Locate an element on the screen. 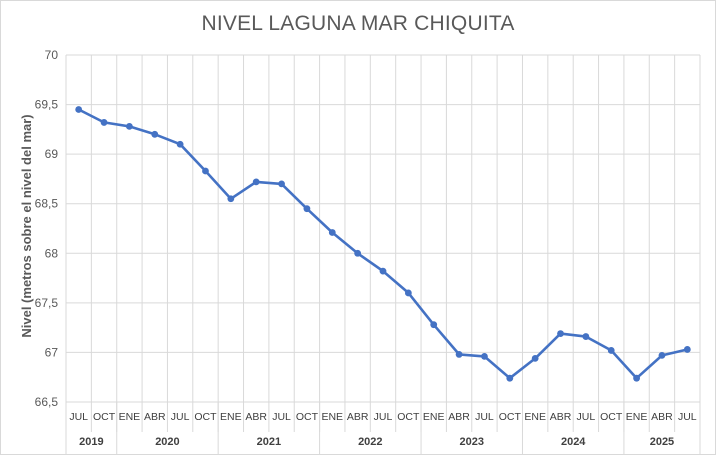 This screenshot has width=716, height=455. x-year-label: 2024 is located at coordinates (573, 442).